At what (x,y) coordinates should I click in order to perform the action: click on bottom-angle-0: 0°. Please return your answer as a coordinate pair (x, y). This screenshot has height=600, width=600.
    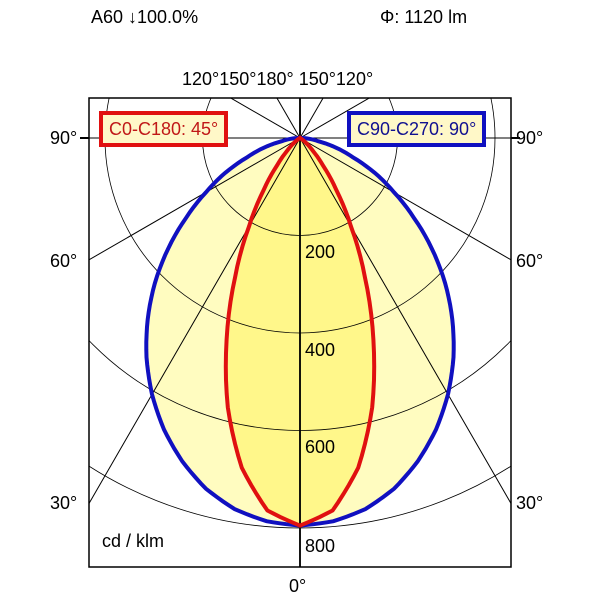
    Looking at the image, I should click on (298, 586).